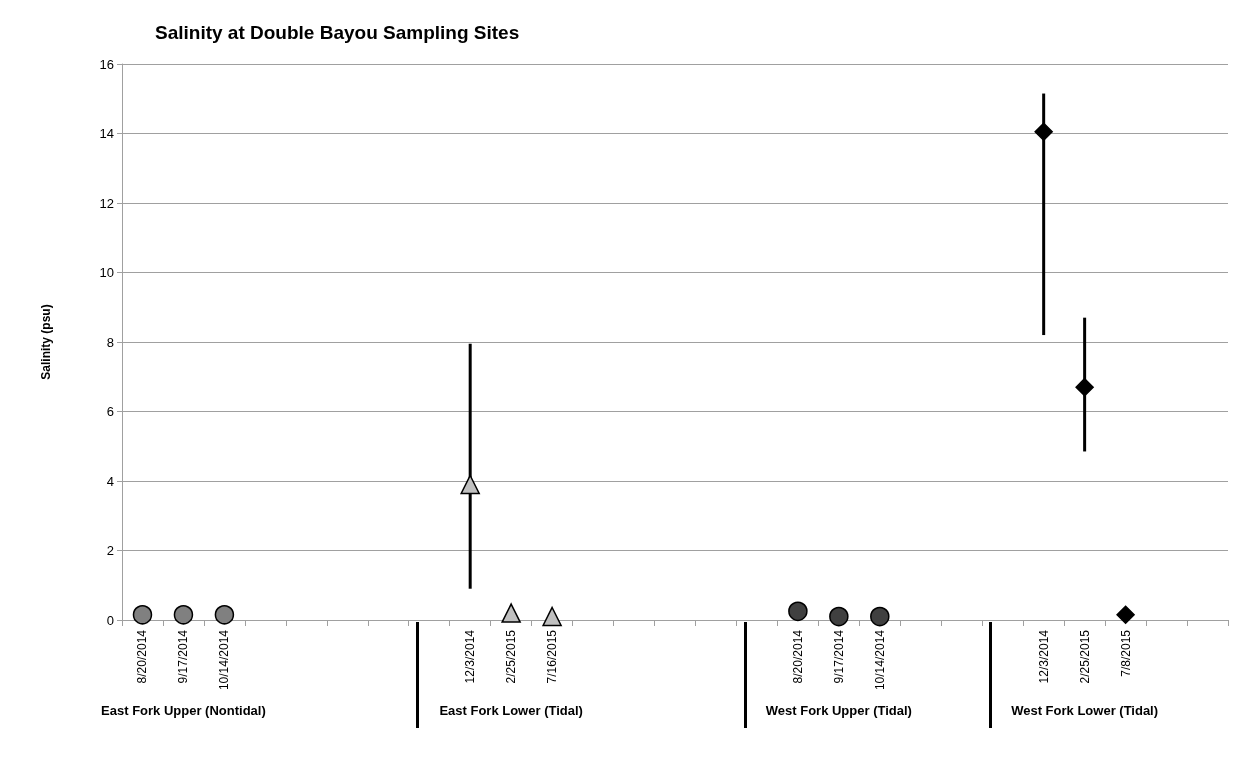 Image resolution: width=1253 pixels, height=767 pixels. Describe the element at coordinates (110, 342) in the screenshot. I see `y-tick-label: 8` at that location.